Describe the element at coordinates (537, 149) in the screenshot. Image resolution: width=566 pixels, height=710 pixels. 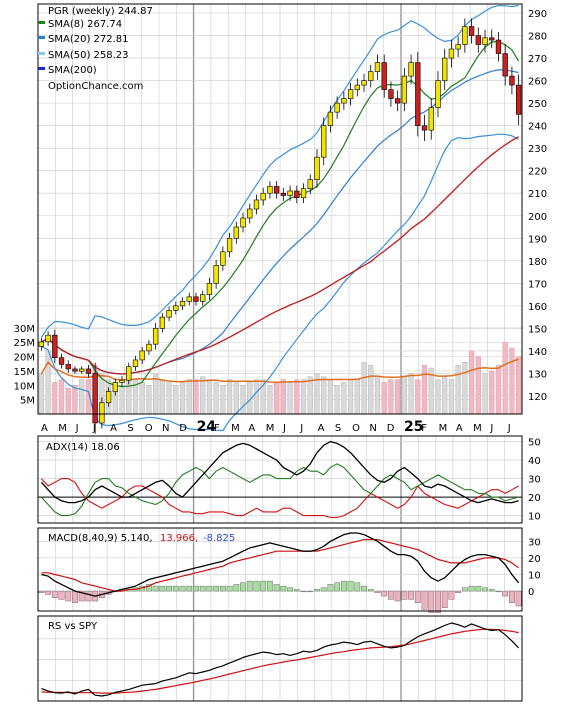
I see `price-tick-label: 230` at that location.